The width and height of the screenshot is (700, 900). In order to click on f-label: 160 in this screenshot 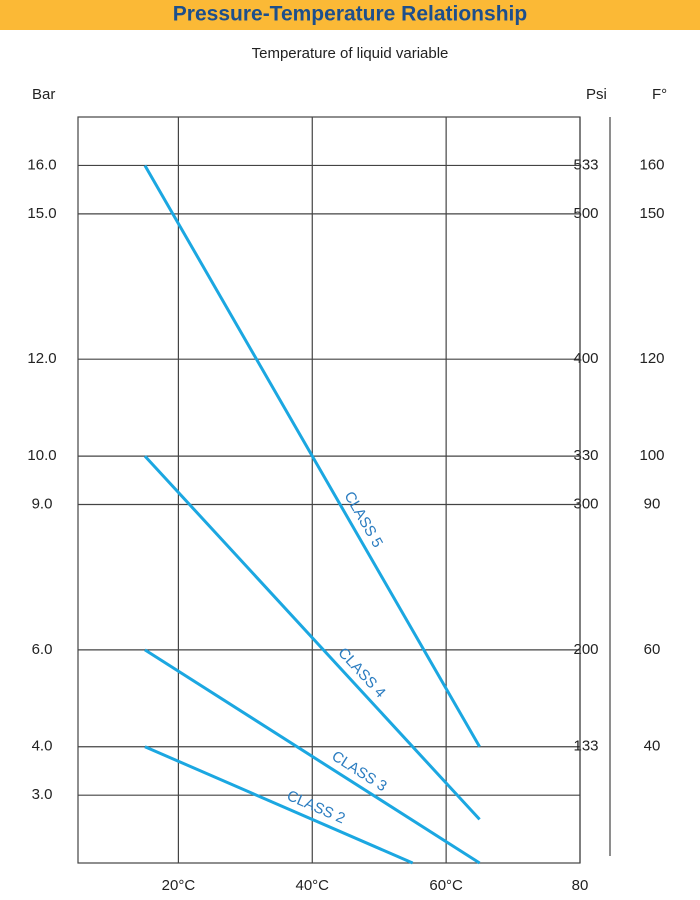, I will do `click(651, 164)`.